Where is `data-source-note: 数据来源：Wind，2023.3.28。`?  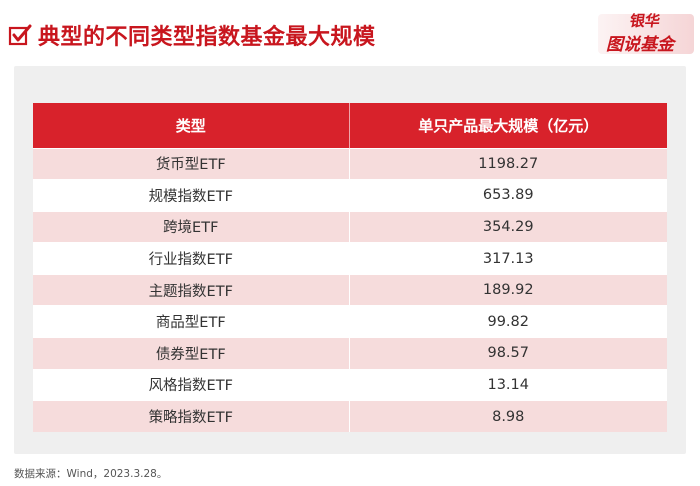 data-source-note: 数据来源：Wind，2023.3.28。 is located at coordinates (91, 474).